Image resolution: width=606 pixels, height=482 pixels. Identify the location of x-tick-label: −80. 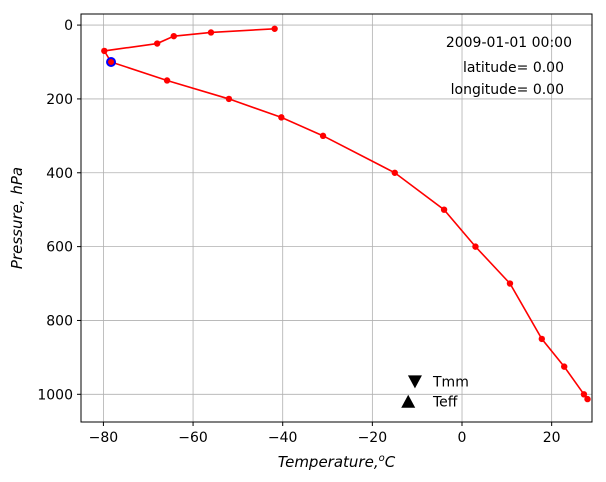
(104, 438).